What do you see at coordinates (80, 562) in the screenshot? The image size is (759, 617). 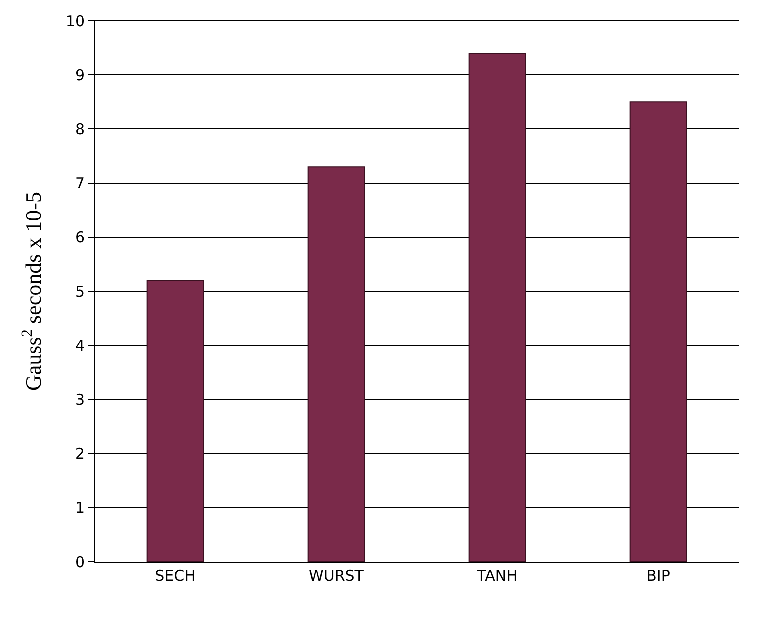 I see `y-tick-label: 0` at bounding box center [80, 562].